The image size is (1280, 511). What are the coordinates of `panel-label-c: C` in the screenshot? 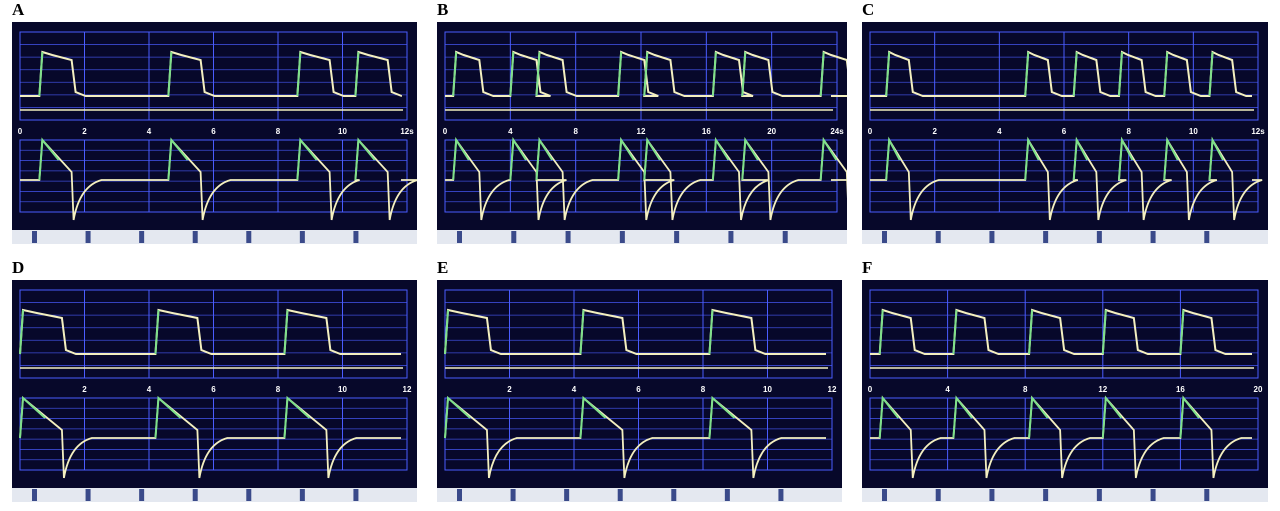 It's located at (868, 9).